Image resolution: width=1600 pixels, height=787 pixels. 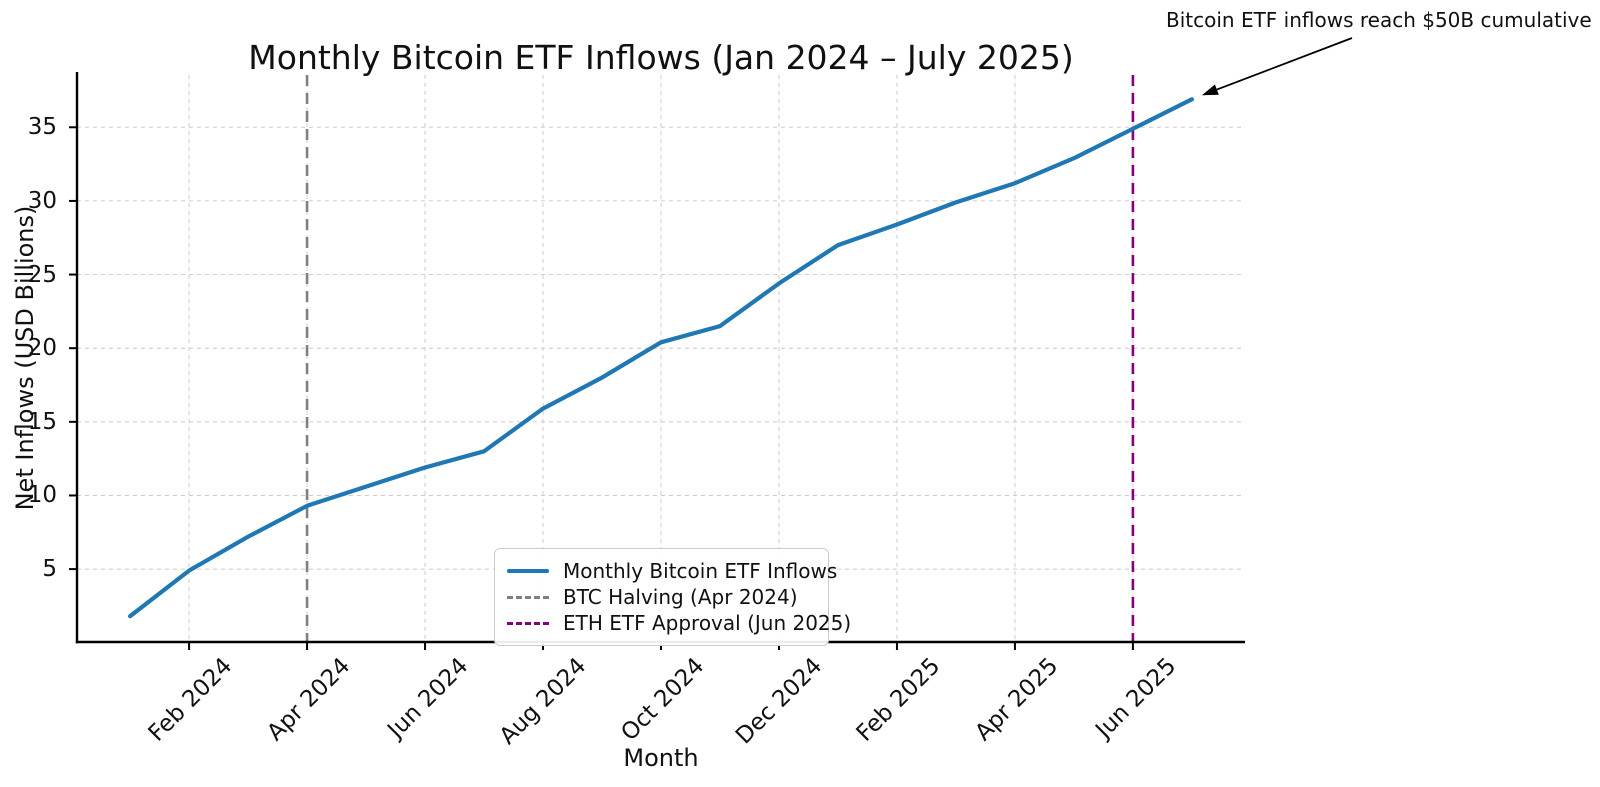 What do you see at coordinates (42, 127) in the screenshot?
I see `y-tick-label: 35` at bounding box center [42, 127].